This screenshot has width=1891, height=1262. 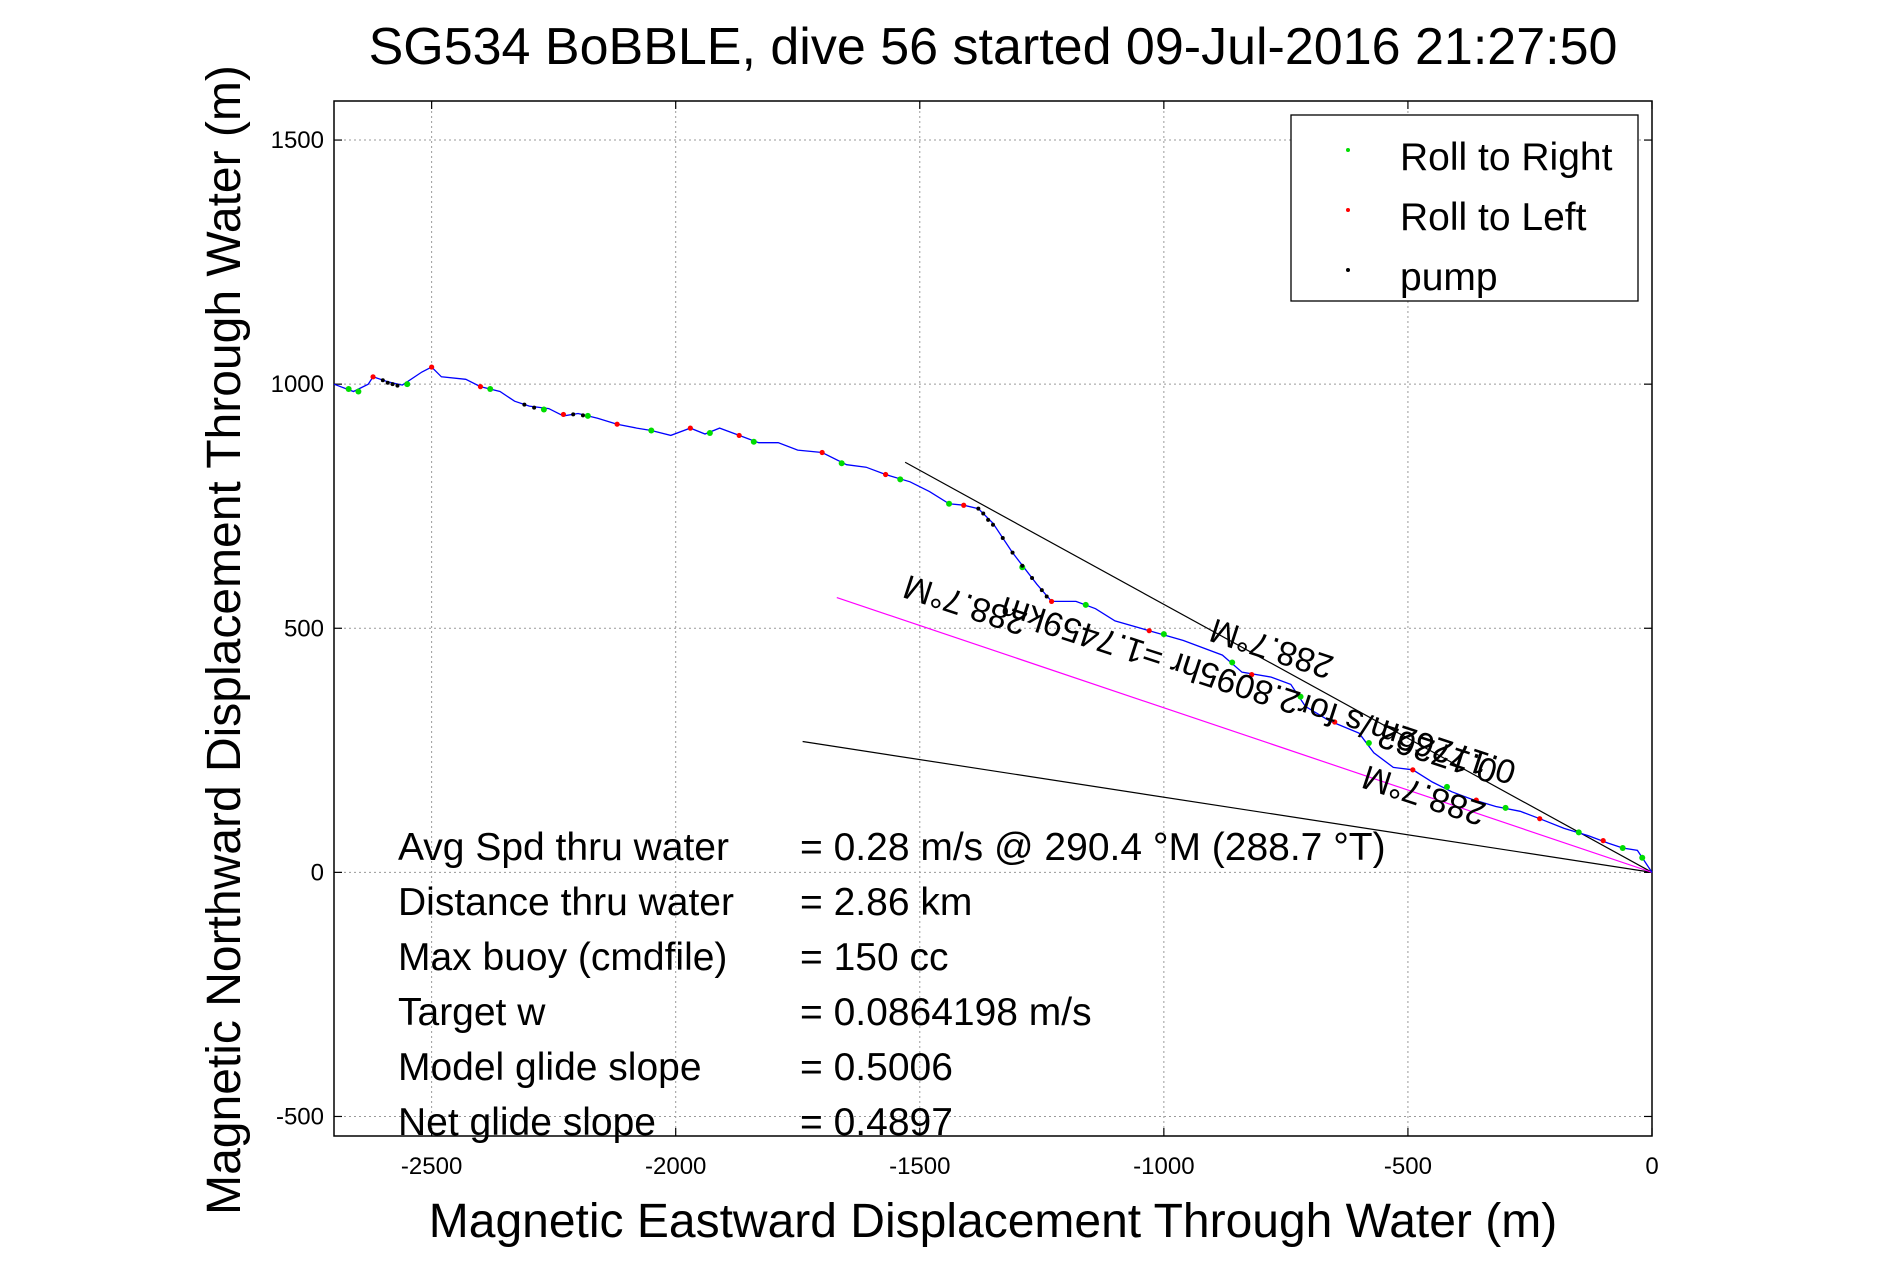 I want to click on stat-label-max-buoy: Max buoy (cmdfile), so click(x=563, y=957).